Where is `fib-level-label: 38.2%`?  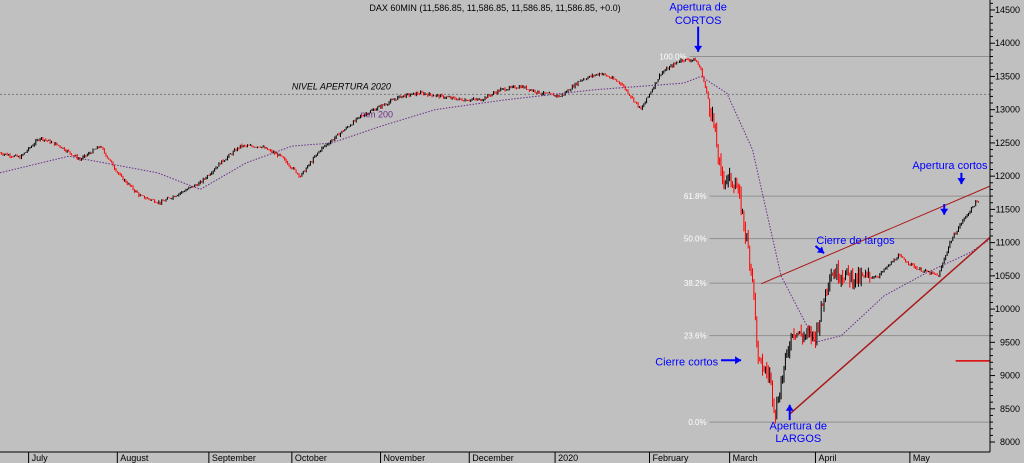
fib-level-label: 38.2% is located at coordinates (695, 283).